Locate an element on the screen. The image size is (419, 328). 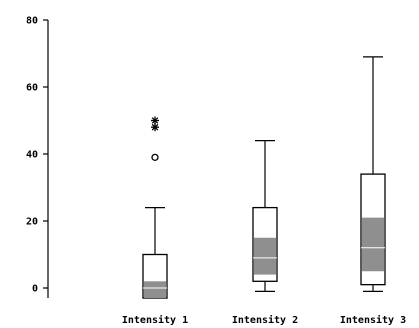
y-tick-label: 20 is located at coordinates (32, 222).